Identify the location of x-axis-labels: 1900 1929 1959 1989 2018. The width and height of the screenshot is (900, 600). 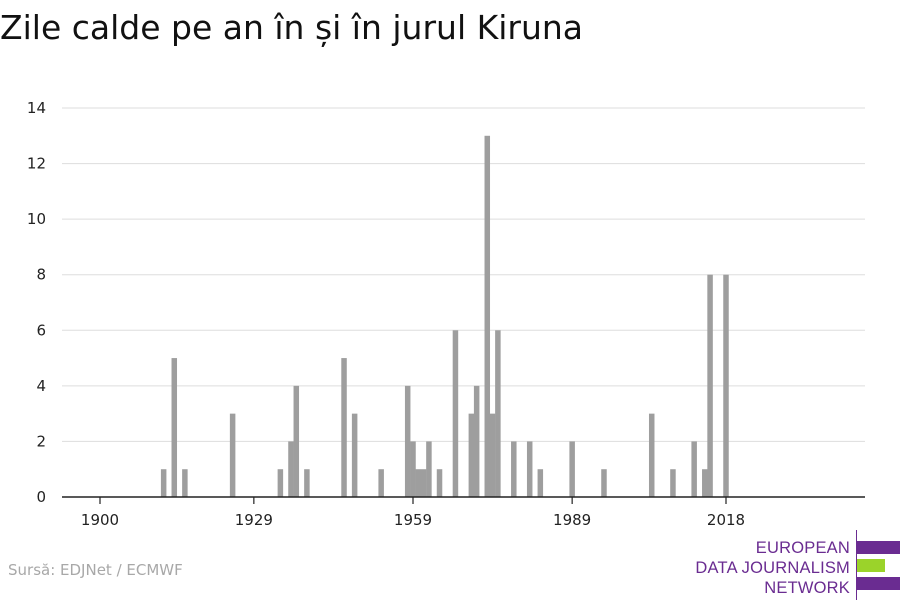
(413, 520).